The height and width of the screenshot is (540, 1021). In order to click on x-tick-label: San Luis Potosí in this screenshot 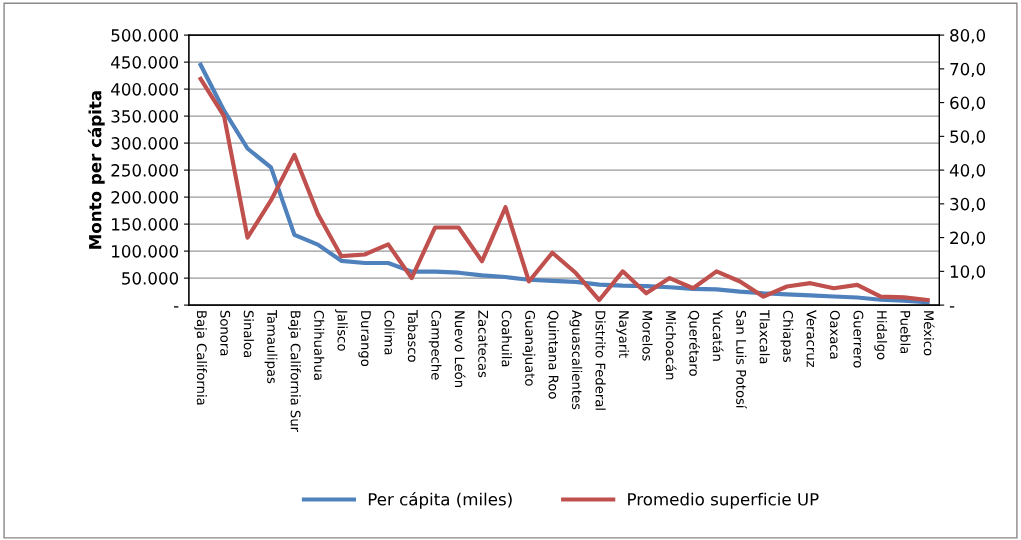, I will do `click(741, 359)`.